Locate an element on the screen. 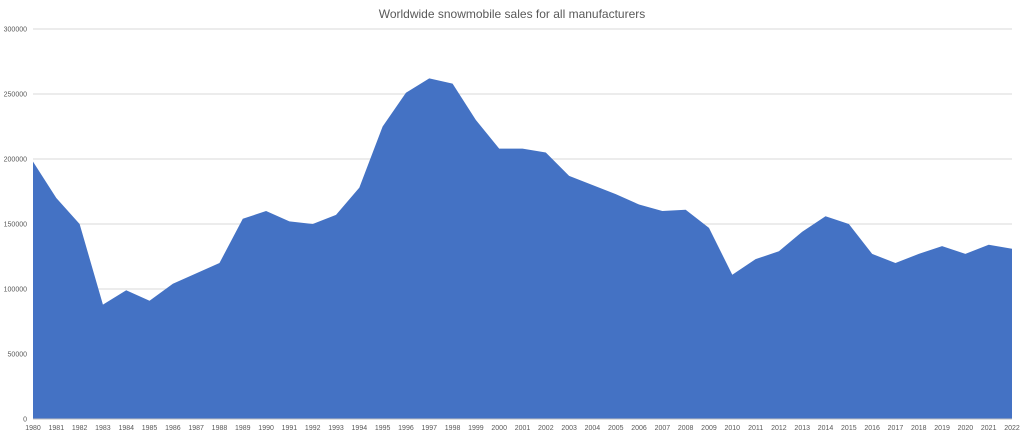  y-axis: 0 50000 100000 150000 200000 250000 300000 is located at coordinates (15, 225).